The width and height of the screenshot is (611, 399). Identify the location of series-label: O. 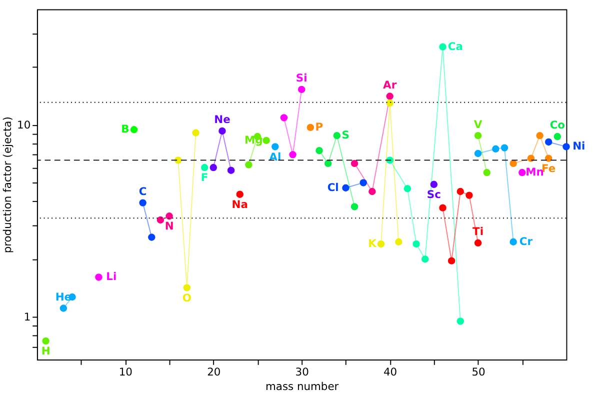
(187, 297).